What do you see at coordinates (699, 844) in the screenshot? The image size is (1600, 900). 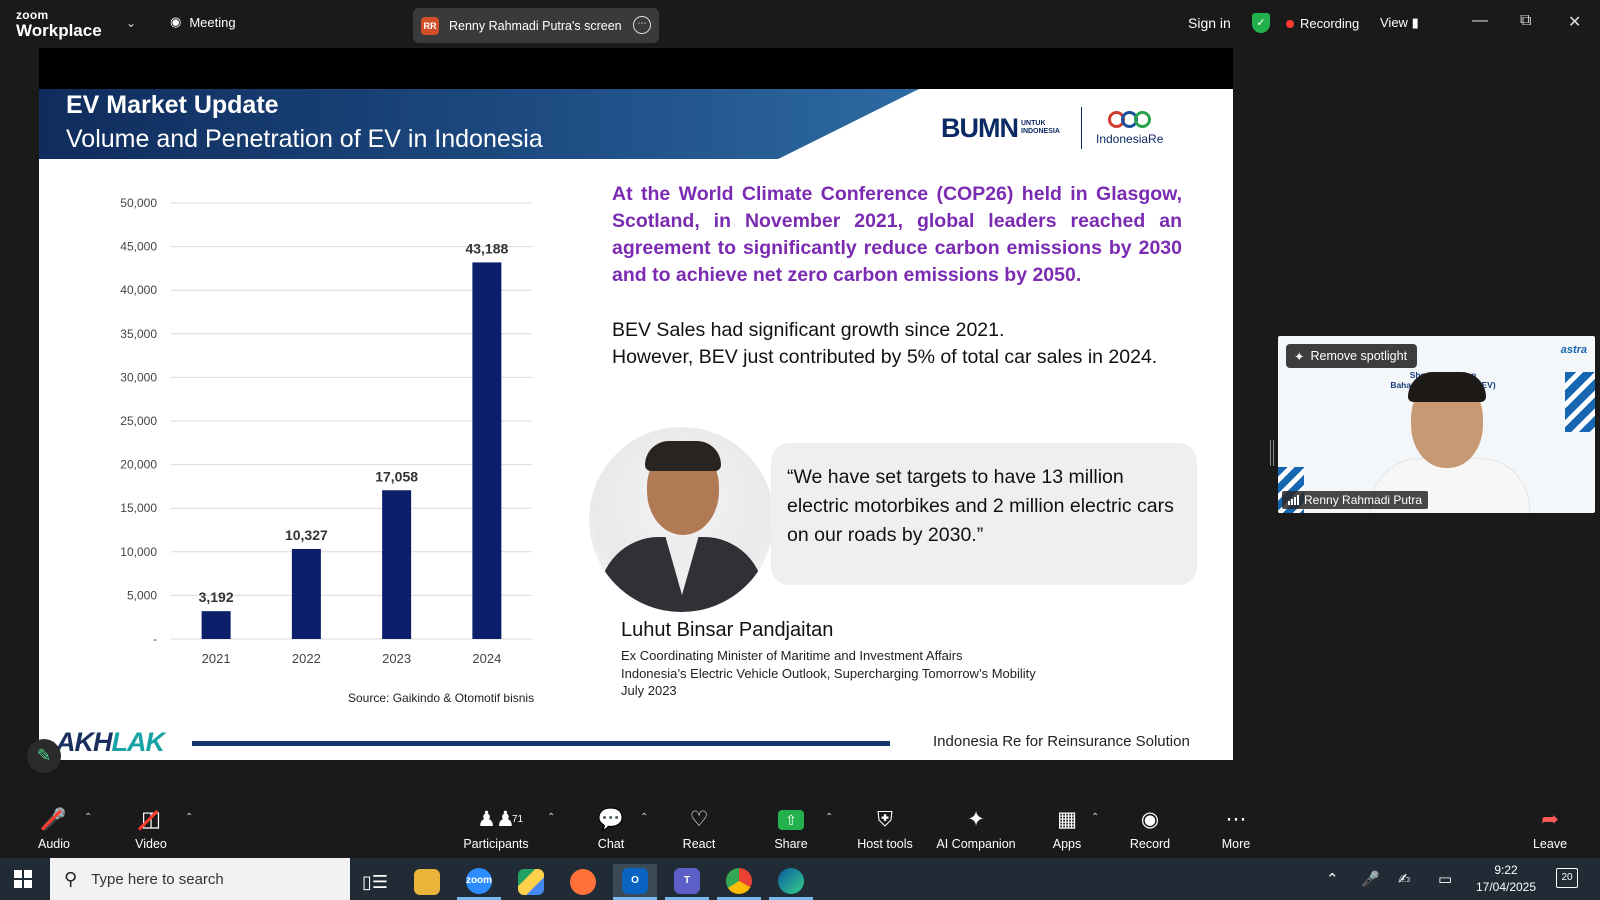 I see `react-label: React` at bounding box center [699, 844].